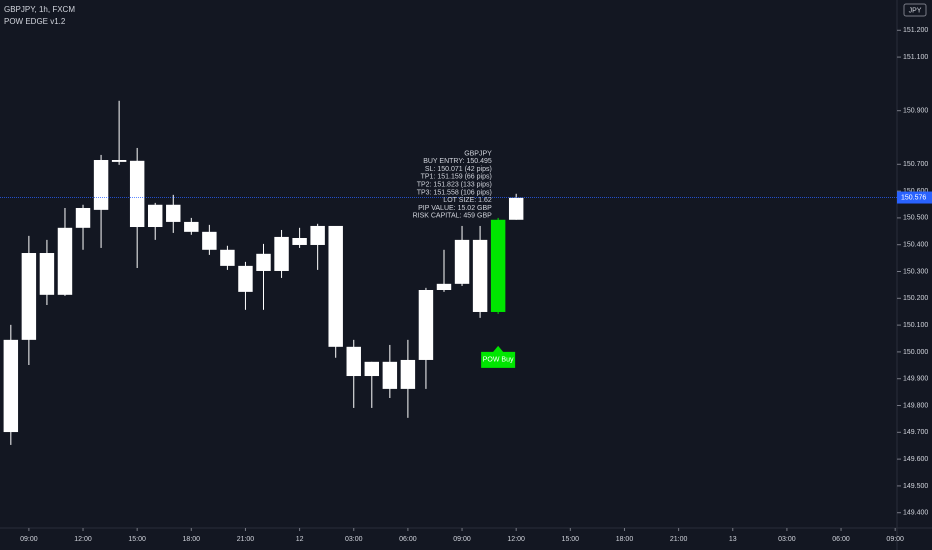 The height and width of the screenshot is (550, 932). I want to click on y-tick-label: 149.700, so click(915, 432).